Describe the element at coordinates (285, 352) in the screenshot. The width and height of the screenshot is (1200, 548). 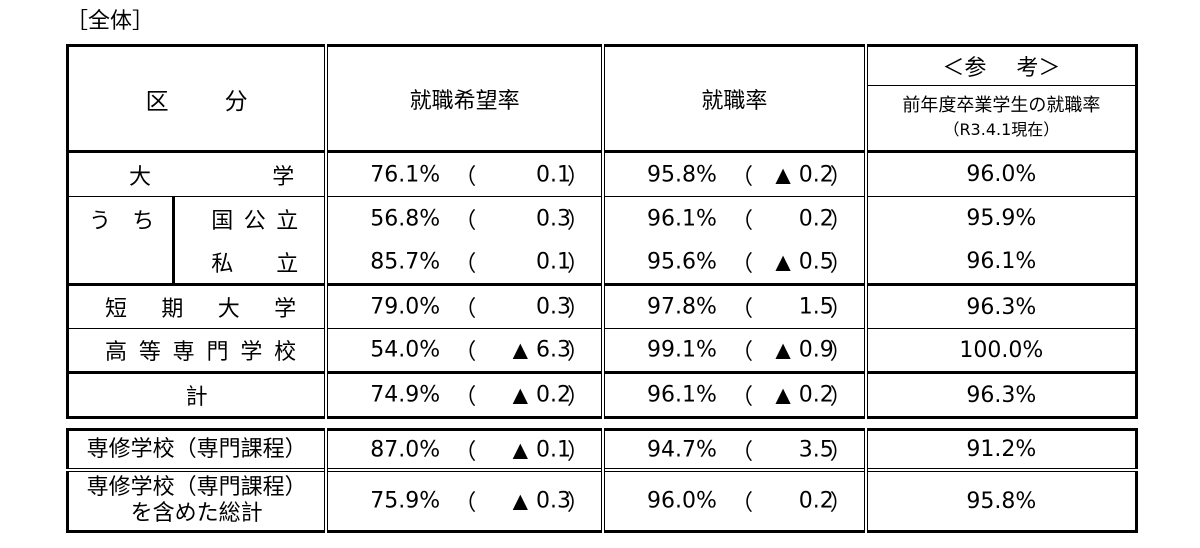
I see `row-label-char: 校` at that location.